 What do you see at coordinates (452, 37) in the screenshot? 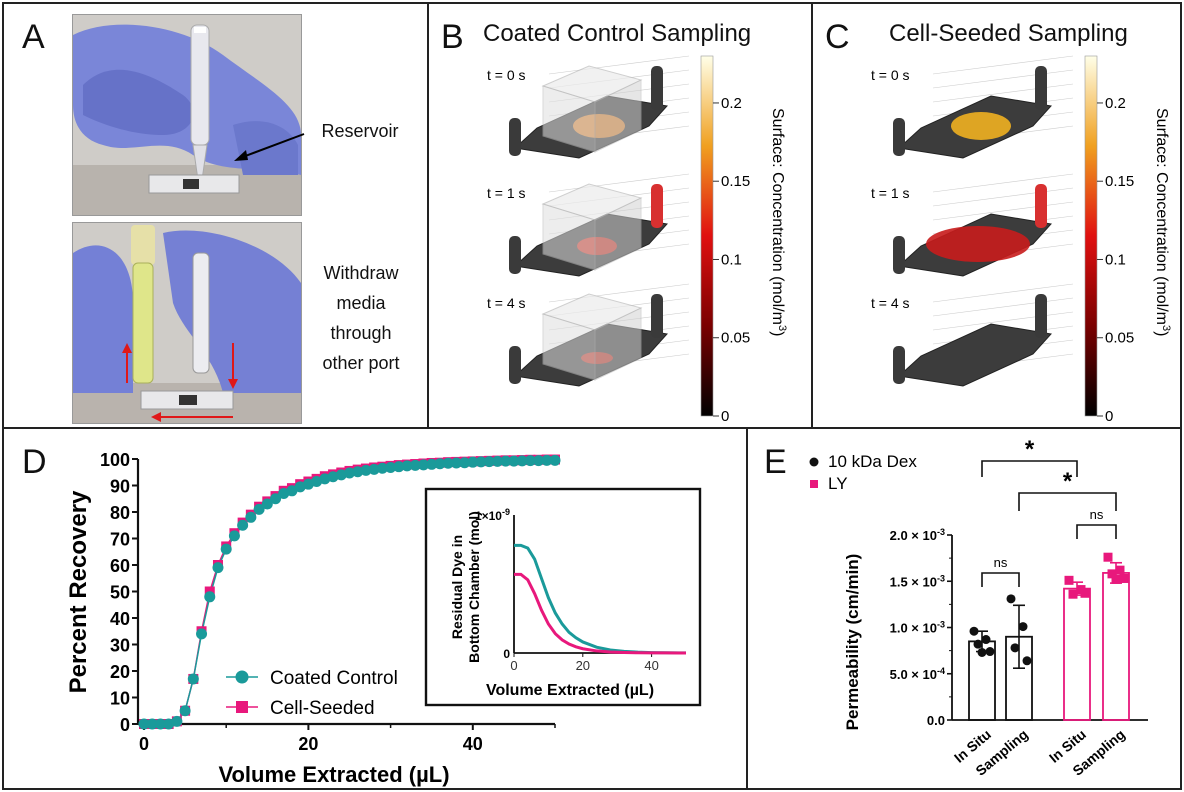
I see `panel-label-b: B` at bounding box center [452, 37].